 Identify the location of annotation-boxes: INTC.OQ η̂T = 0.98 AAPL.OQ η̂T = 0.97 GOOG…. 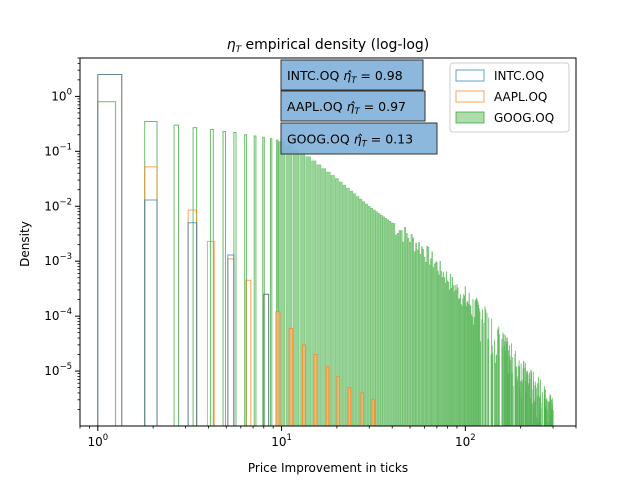
(359, 107).